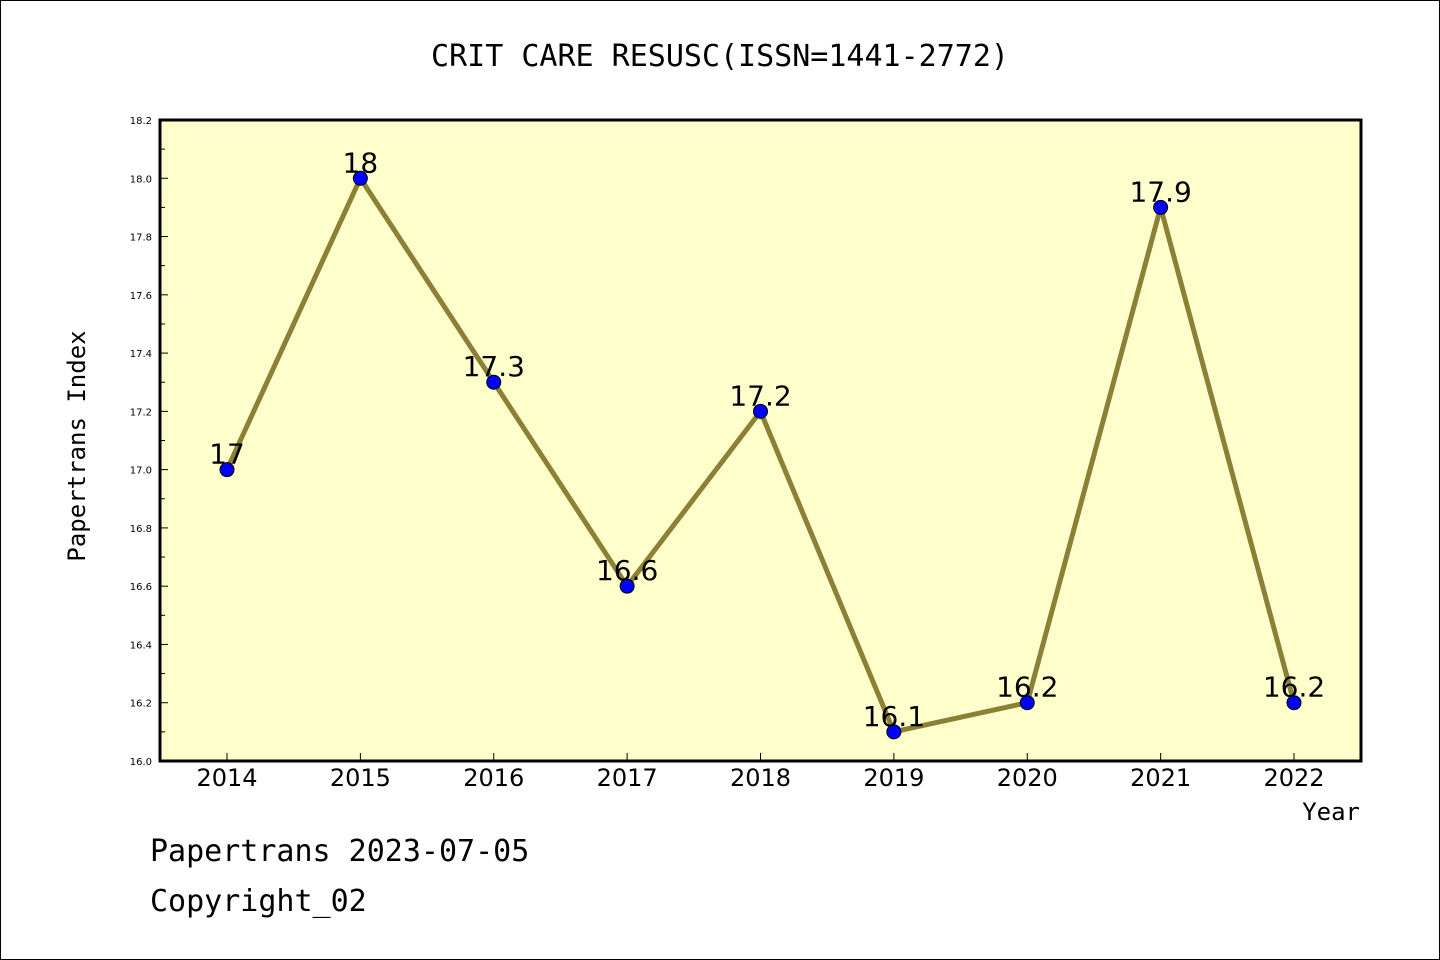 The height and width of the screenshot is (960, 1440). What do you see at coordinates (141, 179) in the screenshot?
I see `y-tick-label: 18.0` at bounding box center [141, 179].